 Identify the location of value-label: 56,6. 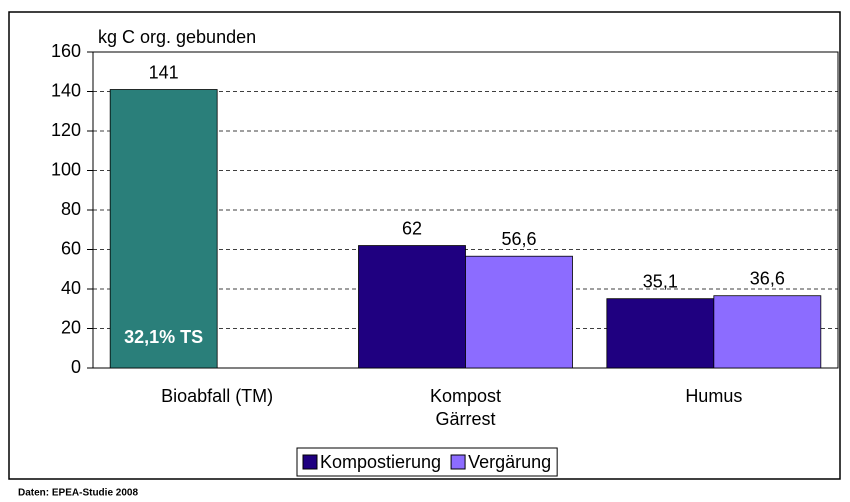
(518, 239).